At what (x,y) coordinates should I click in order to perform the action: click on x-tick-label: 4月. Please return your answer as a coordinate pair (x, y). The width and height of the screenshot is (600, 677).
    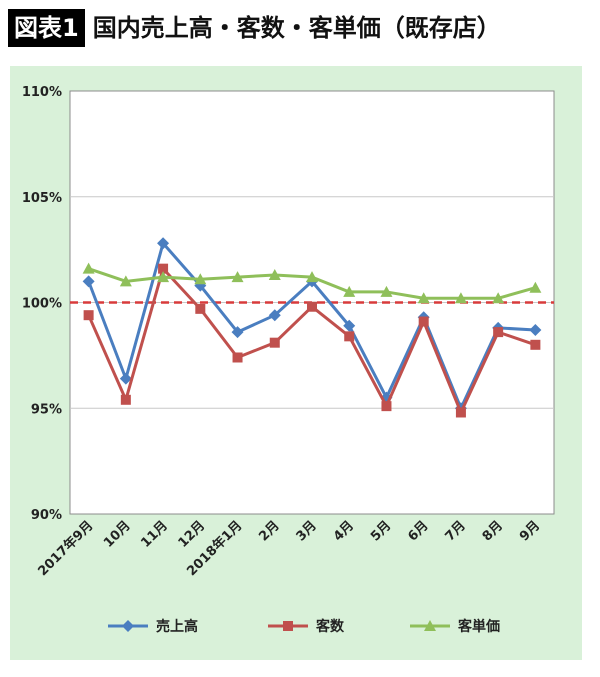
    Looking at the image, I should click on (344, 531).